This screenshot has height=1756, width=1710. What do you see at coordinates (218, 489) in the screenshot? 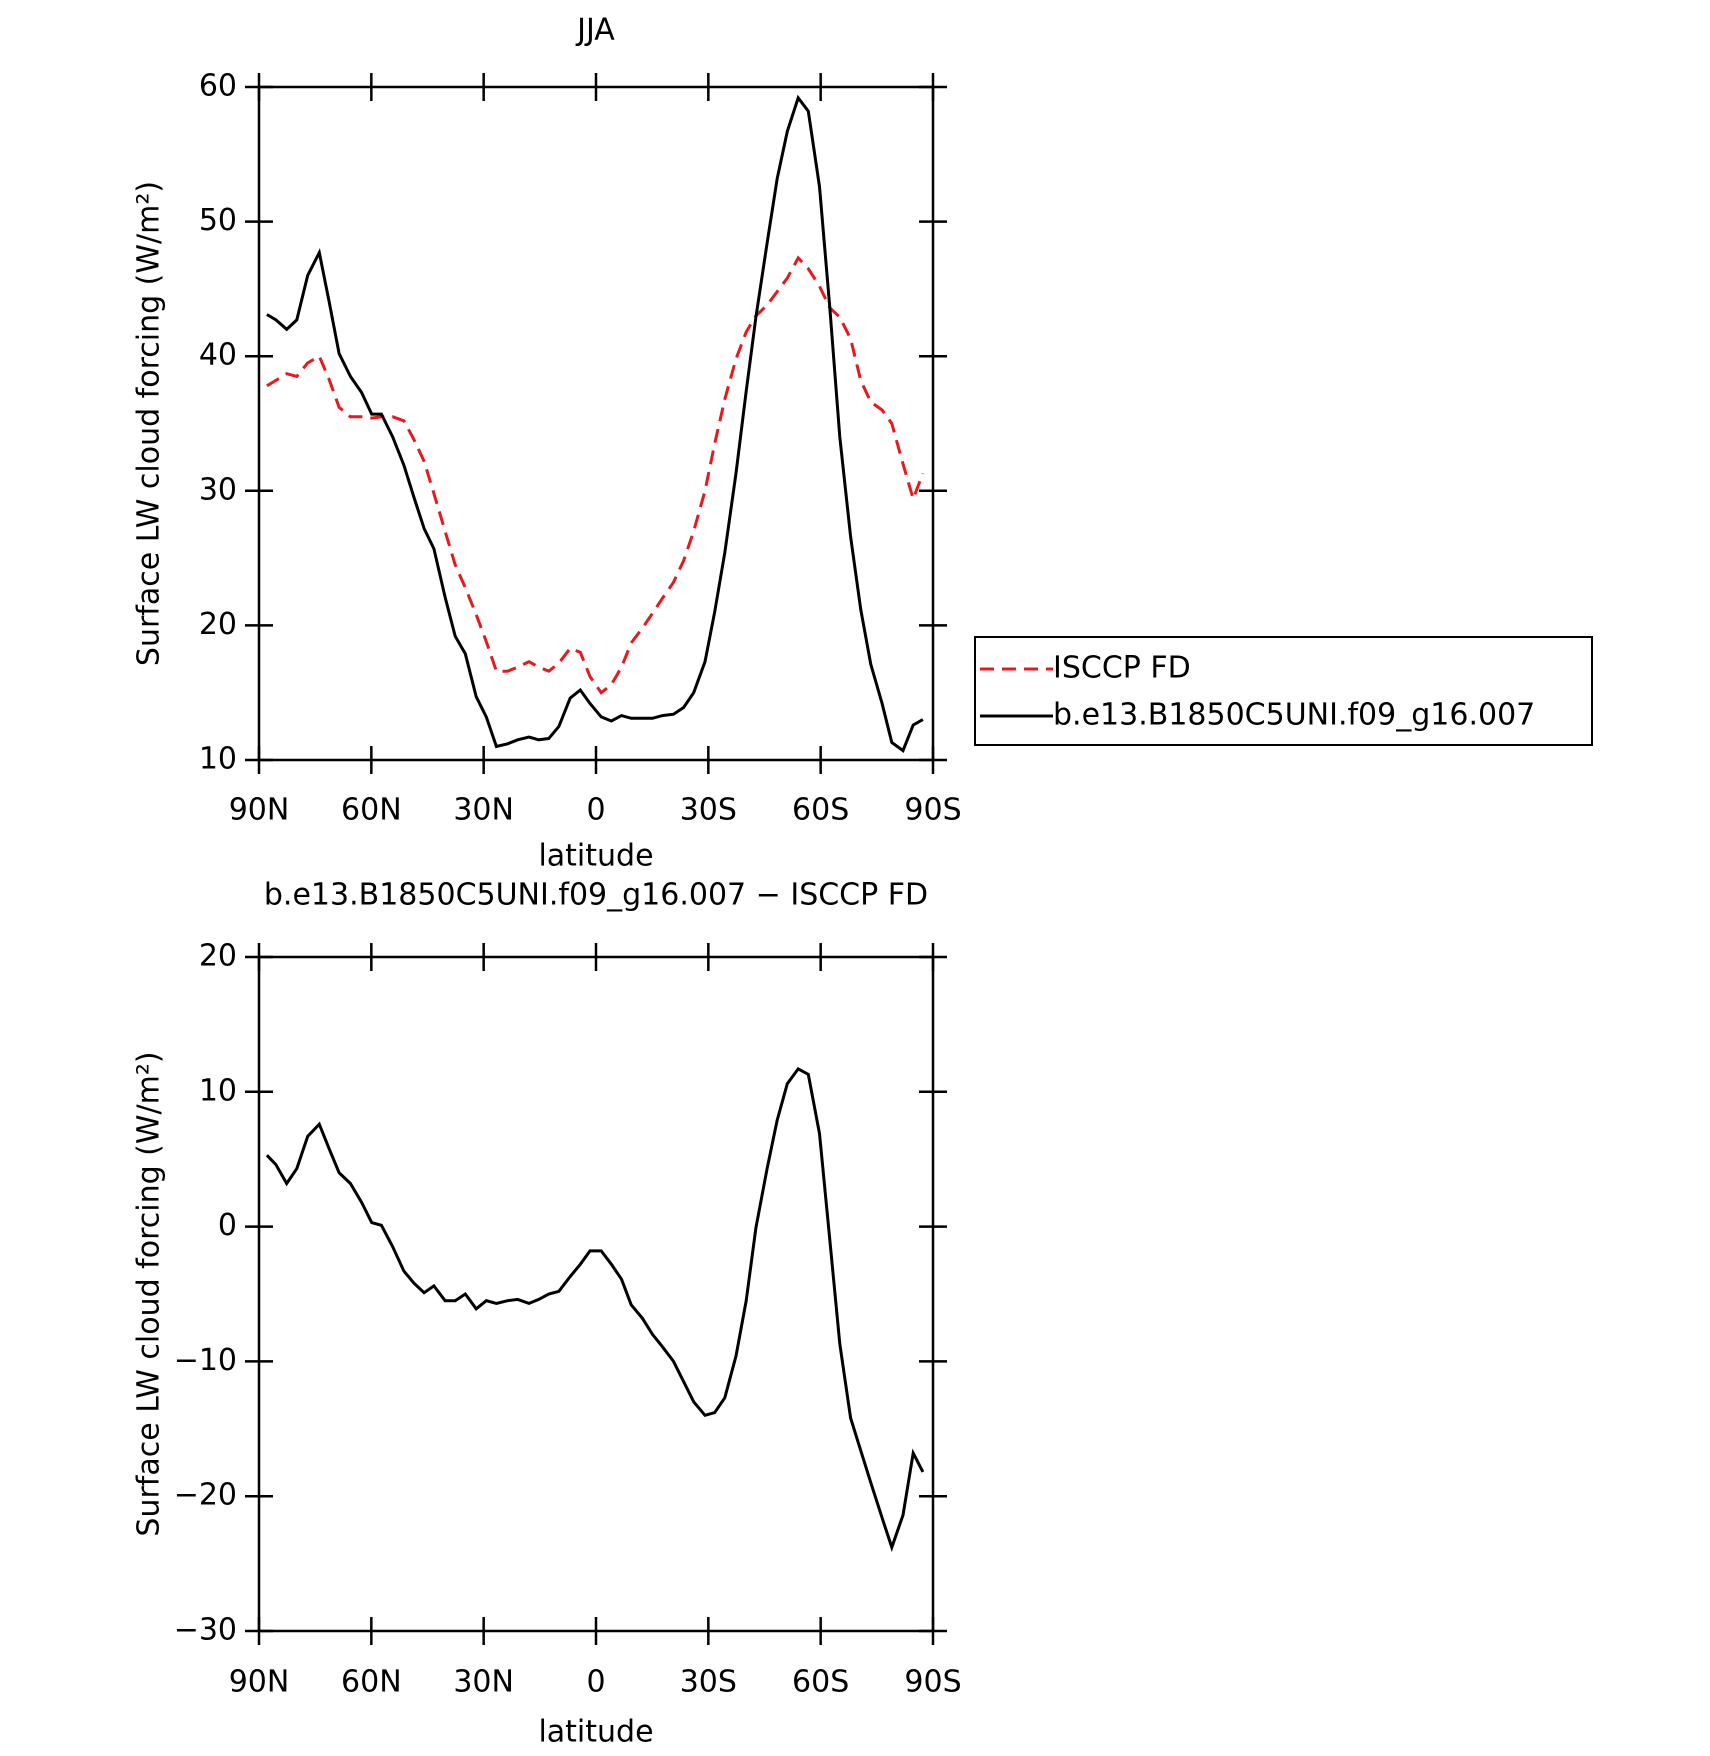
I see `y-tick-label: 30` at bounding box center [218, 489].